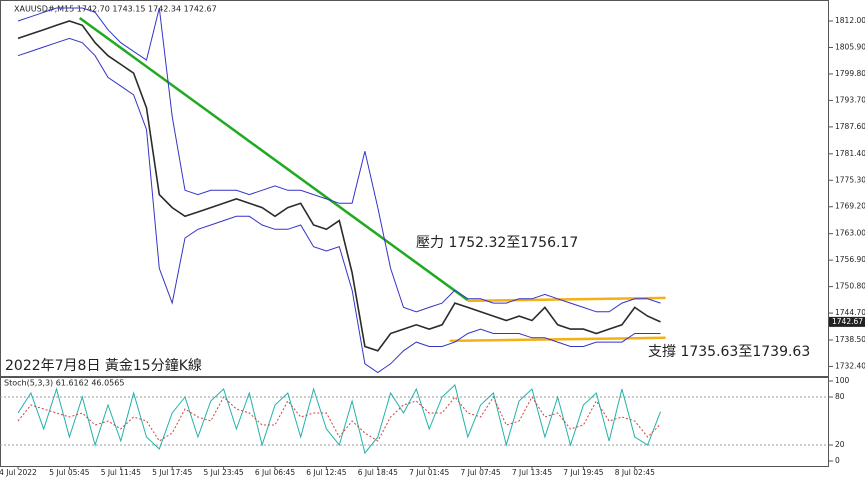 The height and width of the screenshot is (480, 865). What do you see at coordinates (635, 472) in the screenshot?
I see `x-tick-label: 8 Jul 02:45` at bounding box center [635, 472].